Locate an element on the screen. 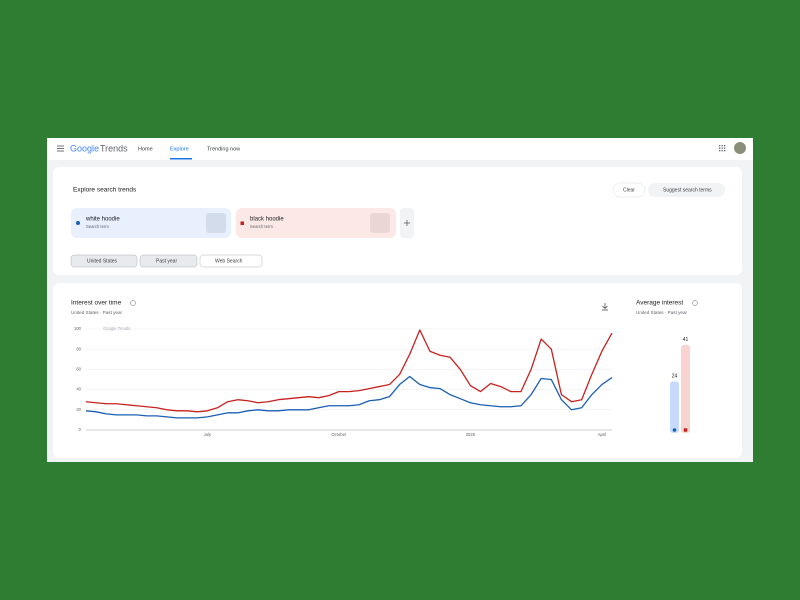 This screenshot has height=600, width=800. chart-subtitle: United States · Past year is located at coordinates (97, 312).